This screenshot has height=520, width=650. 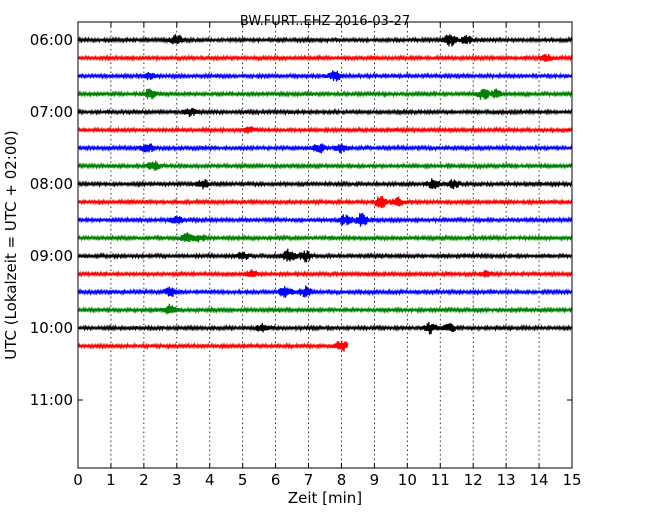 I want to click on x-tick-label: 0, so click(x=78, y=480).